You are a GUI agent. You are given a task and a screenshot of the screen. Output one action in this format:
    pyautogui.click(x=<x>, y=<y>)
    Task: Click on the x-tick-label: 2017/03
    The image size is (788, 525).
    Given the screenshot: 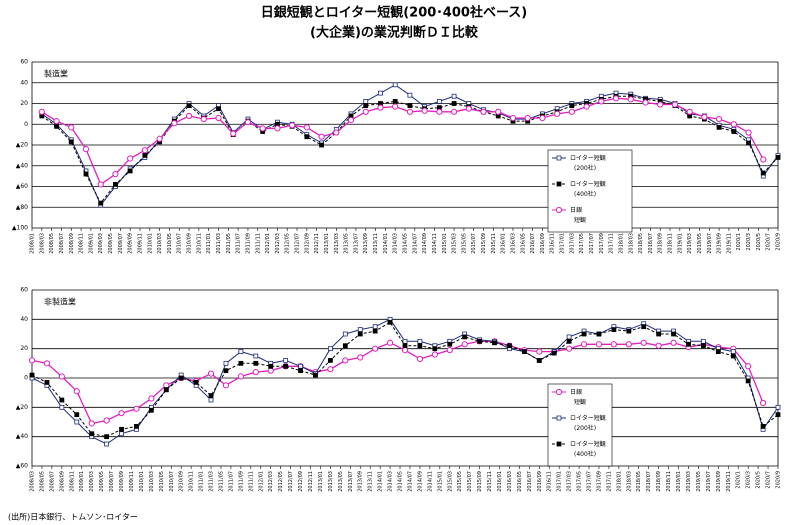 What is the action you would take?
    pyautogui.click(x=572, y=243)
    